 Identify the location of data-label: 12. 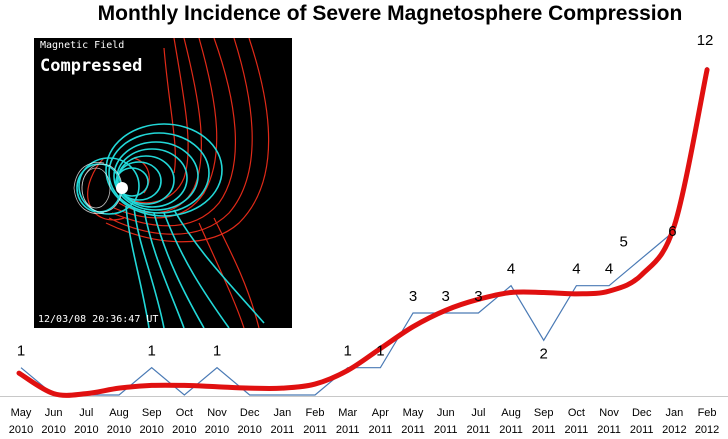
(705, 40).